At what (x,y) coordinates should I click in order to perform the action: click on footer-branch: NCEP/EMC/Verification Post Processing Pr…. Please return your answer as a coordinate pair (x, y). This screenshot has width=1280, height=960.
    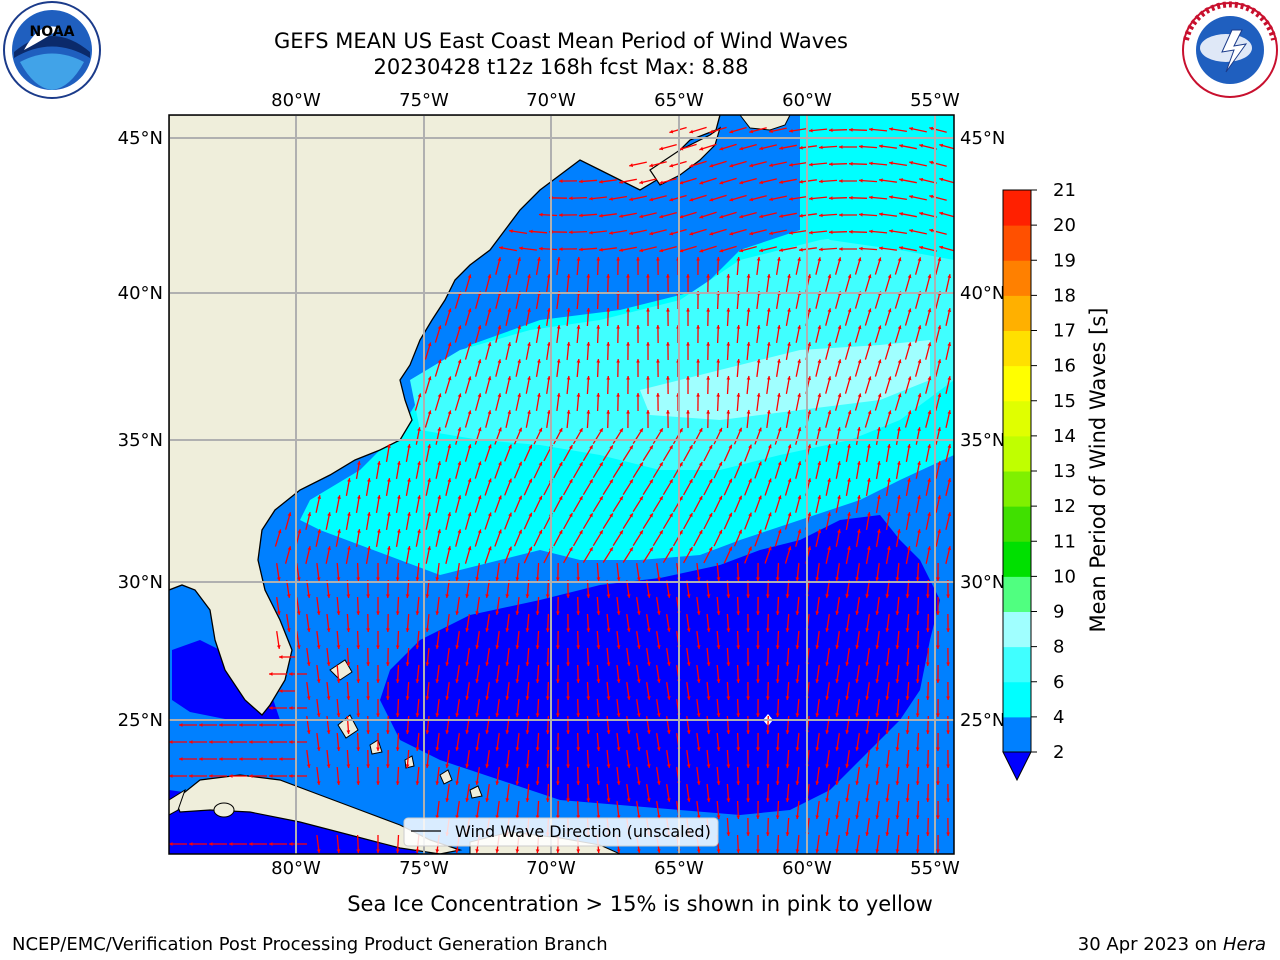
    Looking at the image, I should click on (310, 944).